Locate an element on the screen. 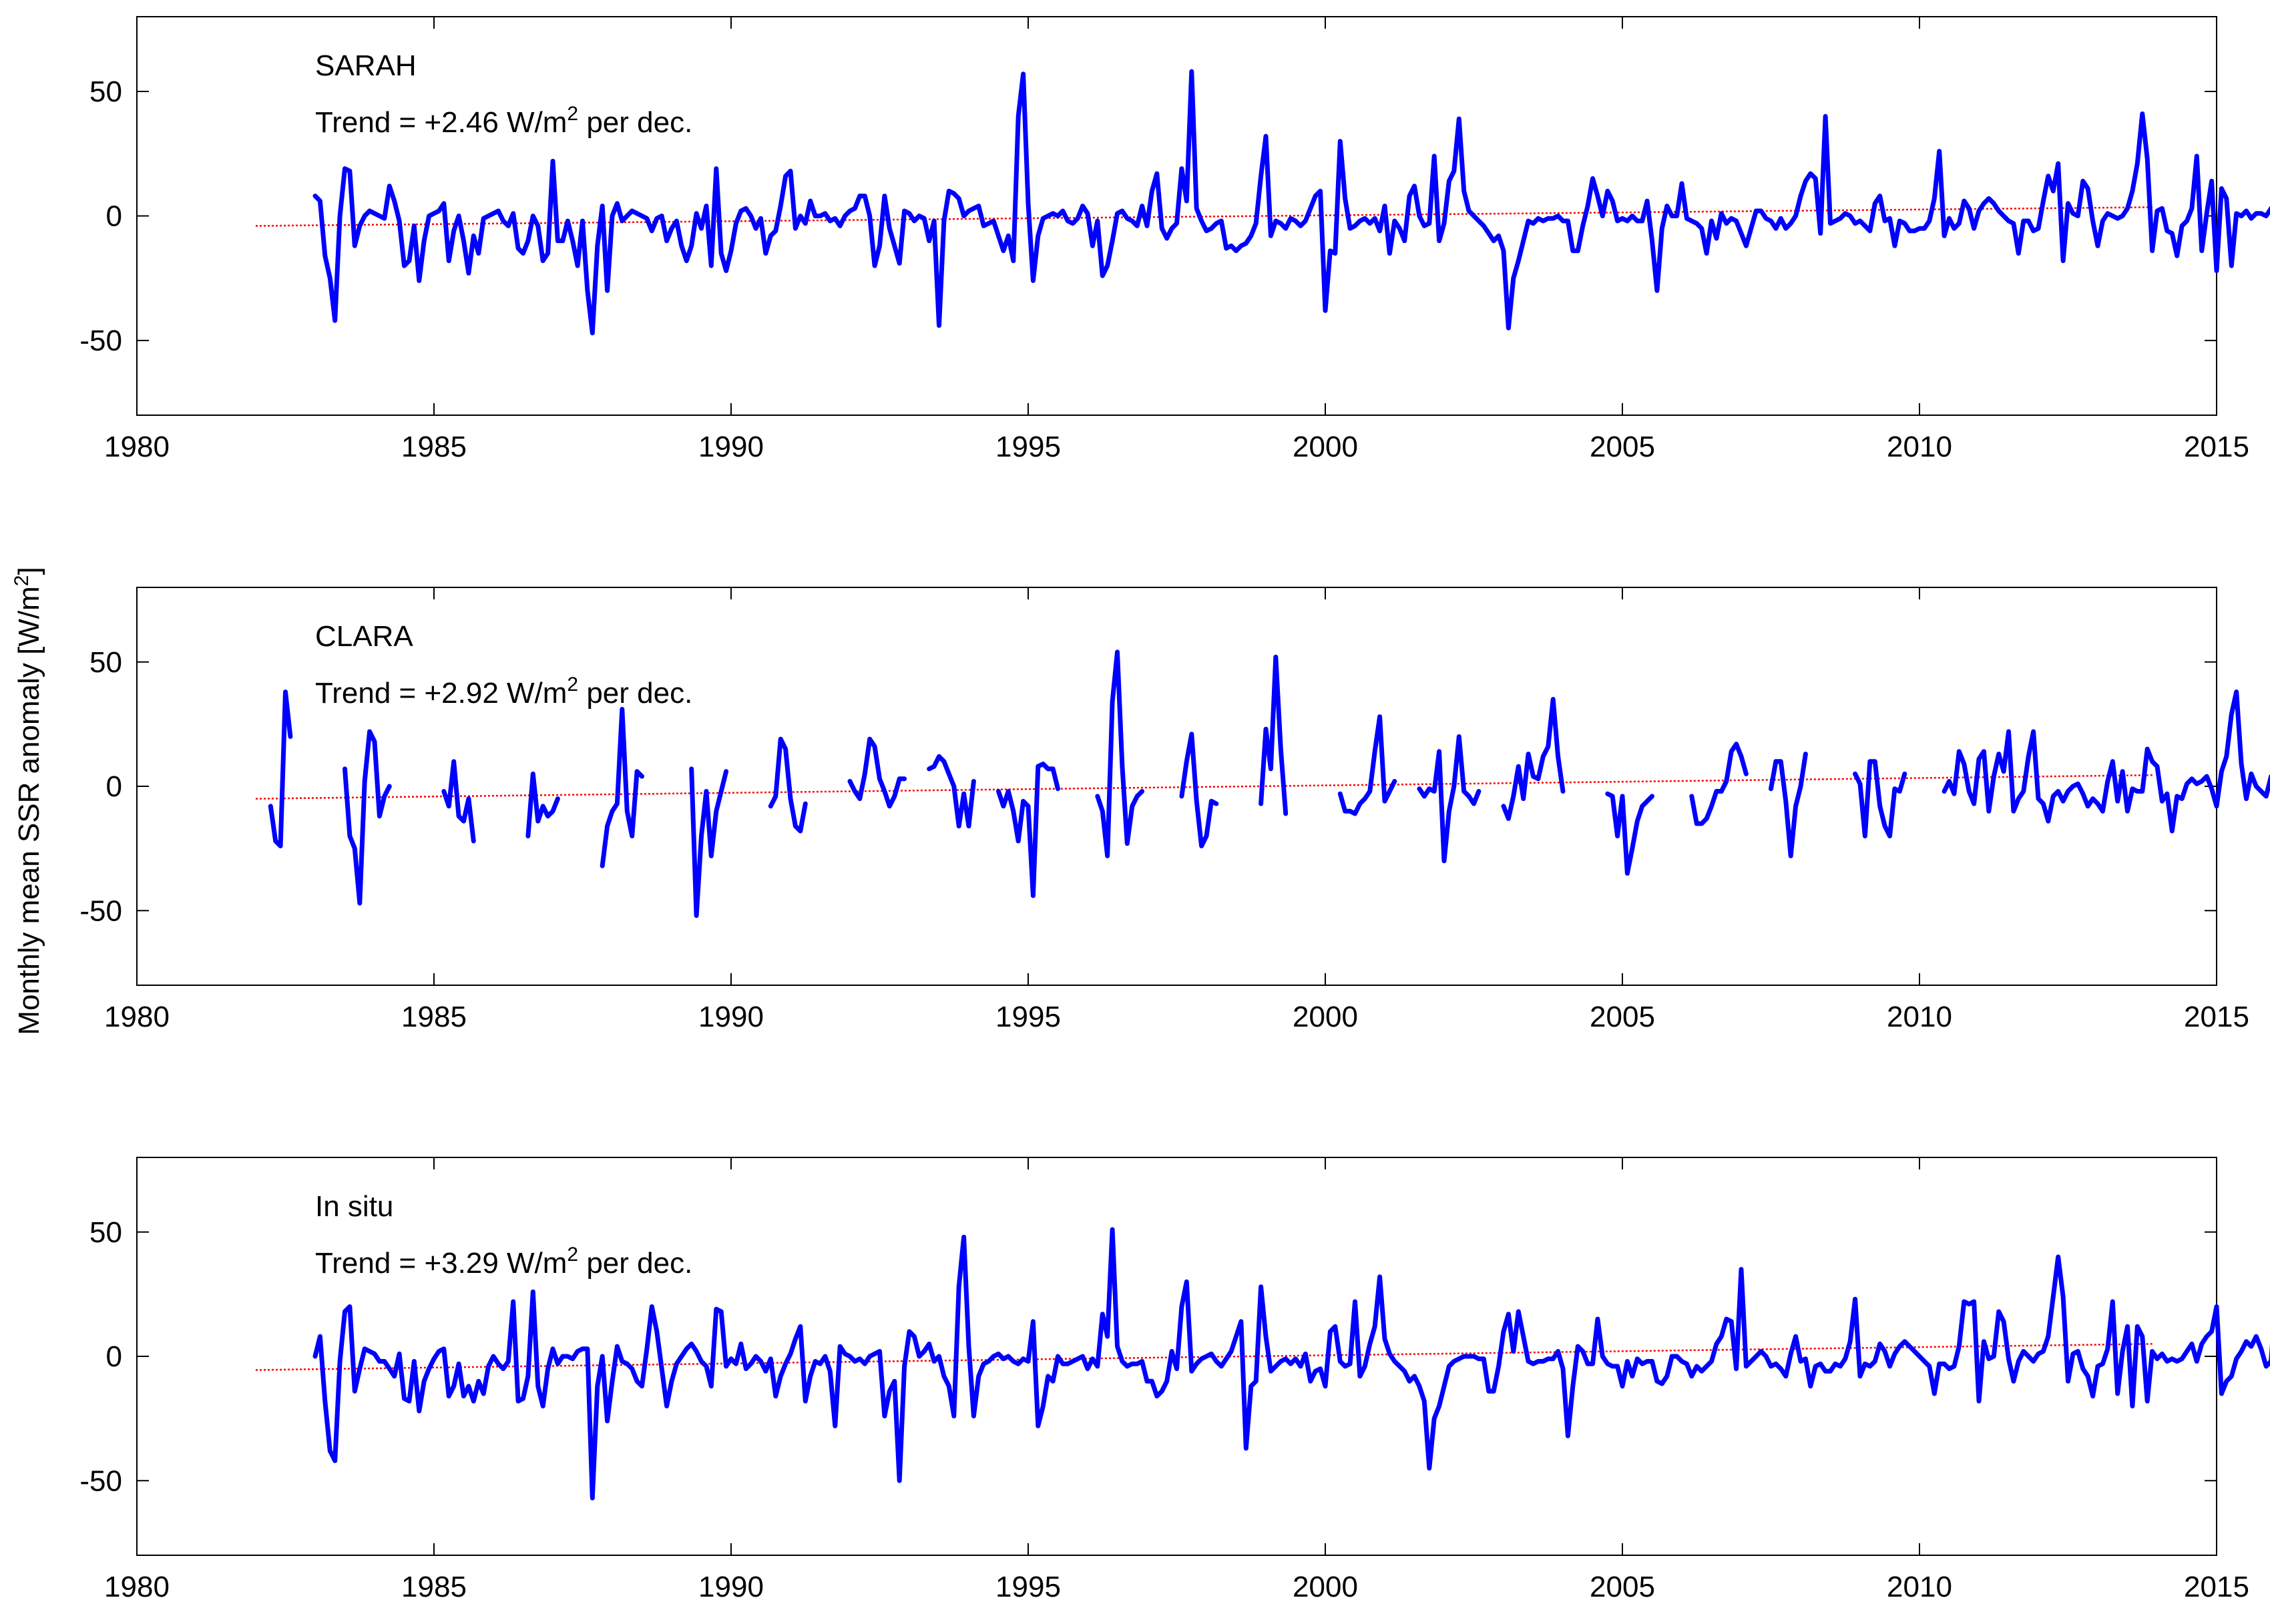 Image resolution: width=2270 pixels, height=1624 pixels. trend-annotation: Trend = +2.46 W/m2 per dec. is located at coordinates (503, 121).